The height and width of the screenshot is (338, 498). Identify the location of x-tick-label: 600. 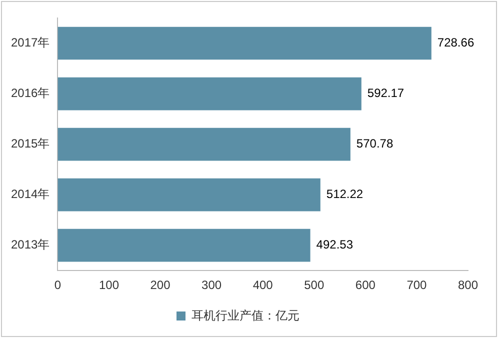
(365, 285).